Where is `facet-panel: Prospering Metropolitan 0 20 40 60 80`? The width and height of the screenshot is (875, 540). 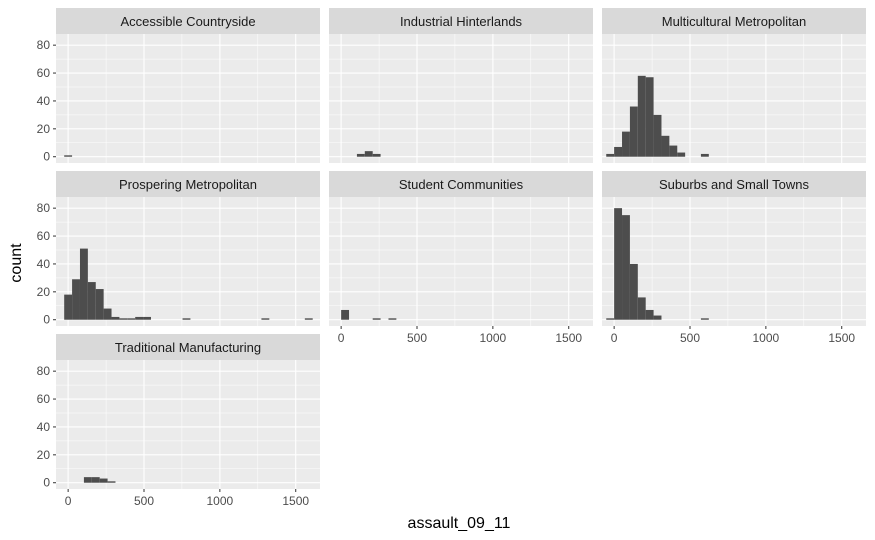 facet-panel: Prospering Metropolitan 0 20 40 60 80 is located at coordinates (178, 249).